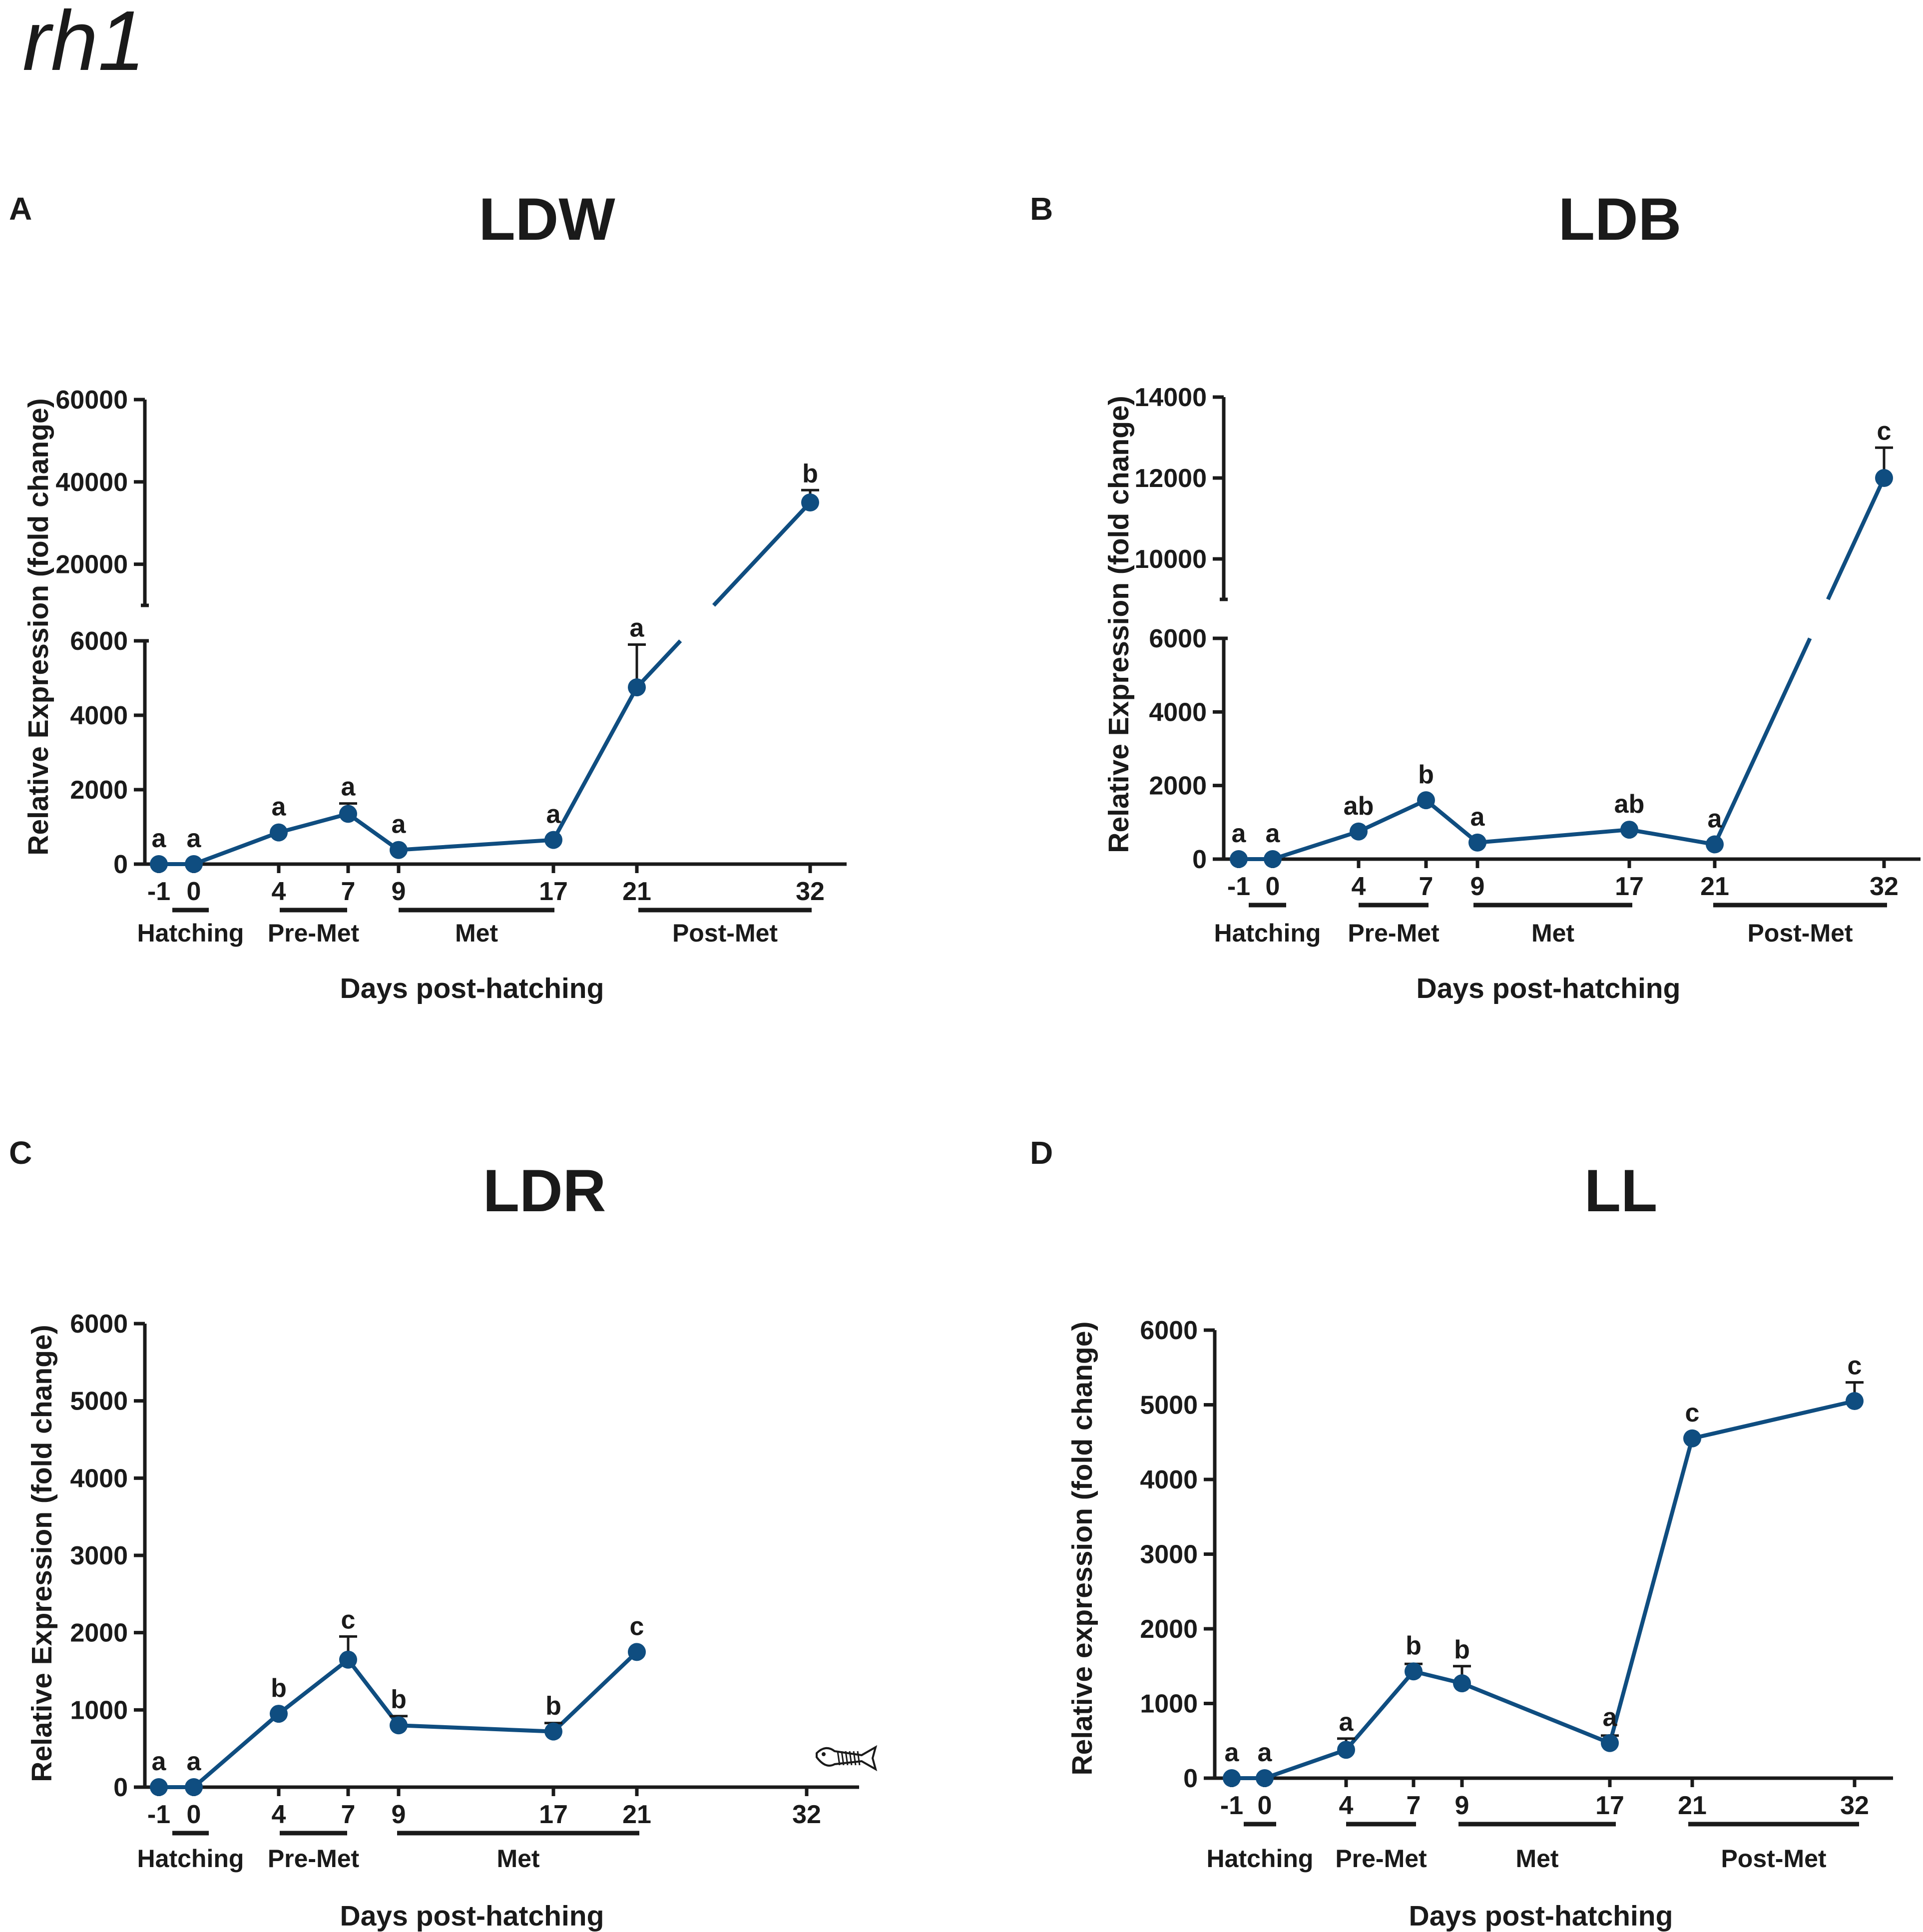 The width and height of the screenshot is (1923, 1932). What do you see at coordinates (1170, 559) in the screenshot?
I see `y-tick-label: 10000` at bounding box center [1170, 559].